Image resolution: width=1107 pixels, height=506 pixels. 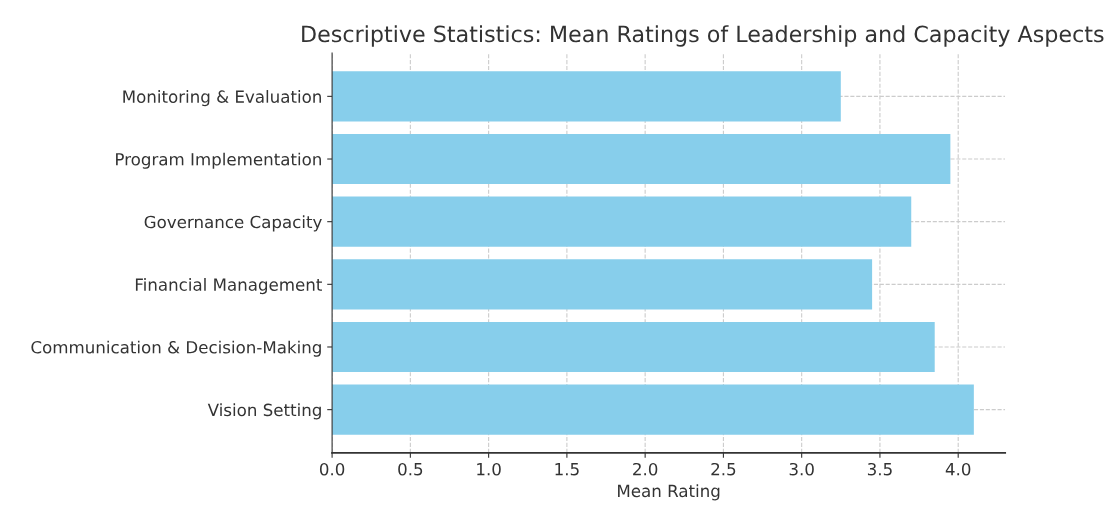 What do you see at coordinates (264, 411) in the screenshot?
I see `y-tick-label: Vision Setting` at bounding box center [264, 411].